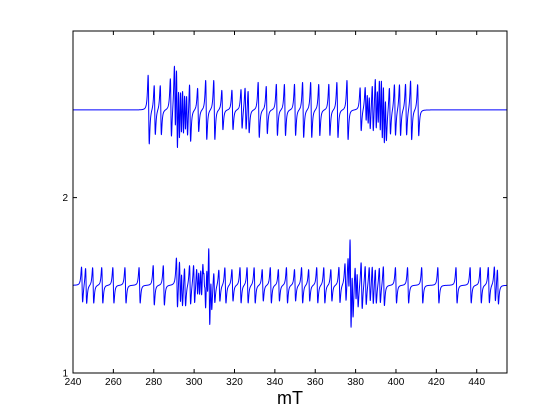 This screenshot has width=560, height=420. I want to click on x-tick-label: 340, so click(275, 382).